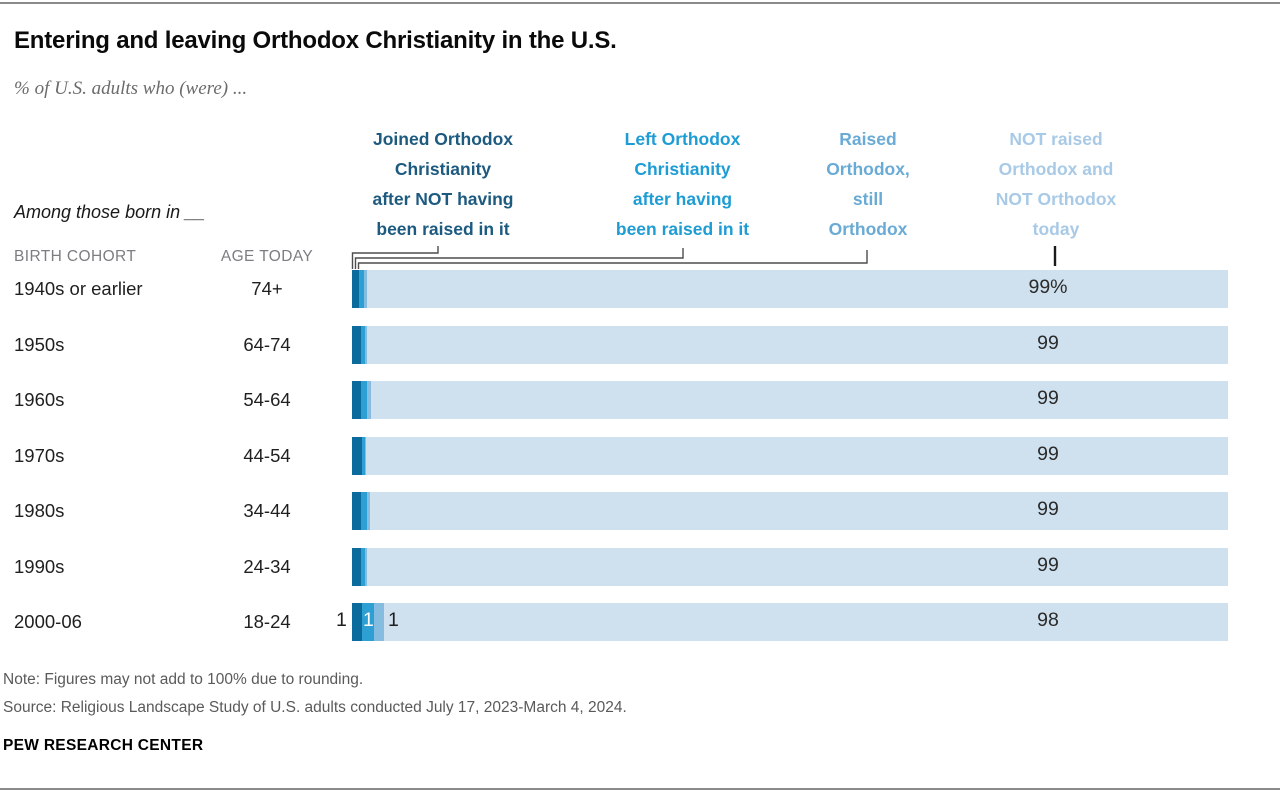 The width and height of the screenshot is (1280, 792). Describe the element at coordinates (39, 455) in the screenshot. I see `row-cohort-label: 1970s` at that location.